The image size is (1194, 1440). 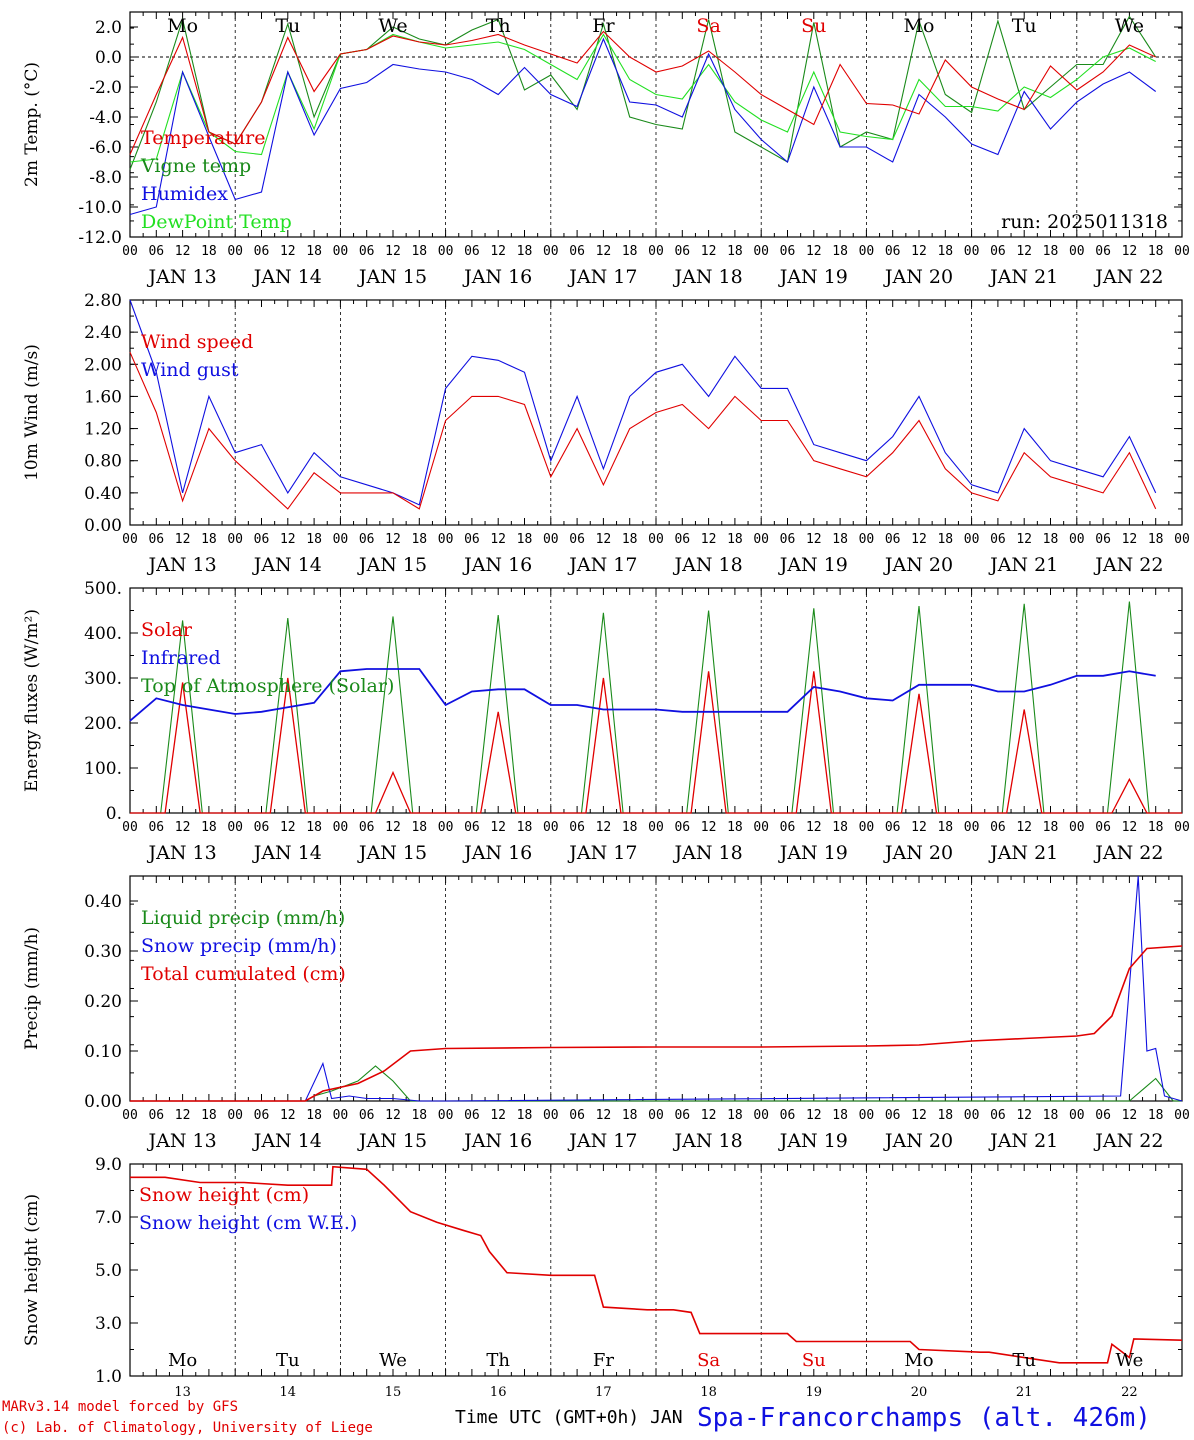 I want to click on y-tick-label: 3.0, so click(x=108, y=1324).